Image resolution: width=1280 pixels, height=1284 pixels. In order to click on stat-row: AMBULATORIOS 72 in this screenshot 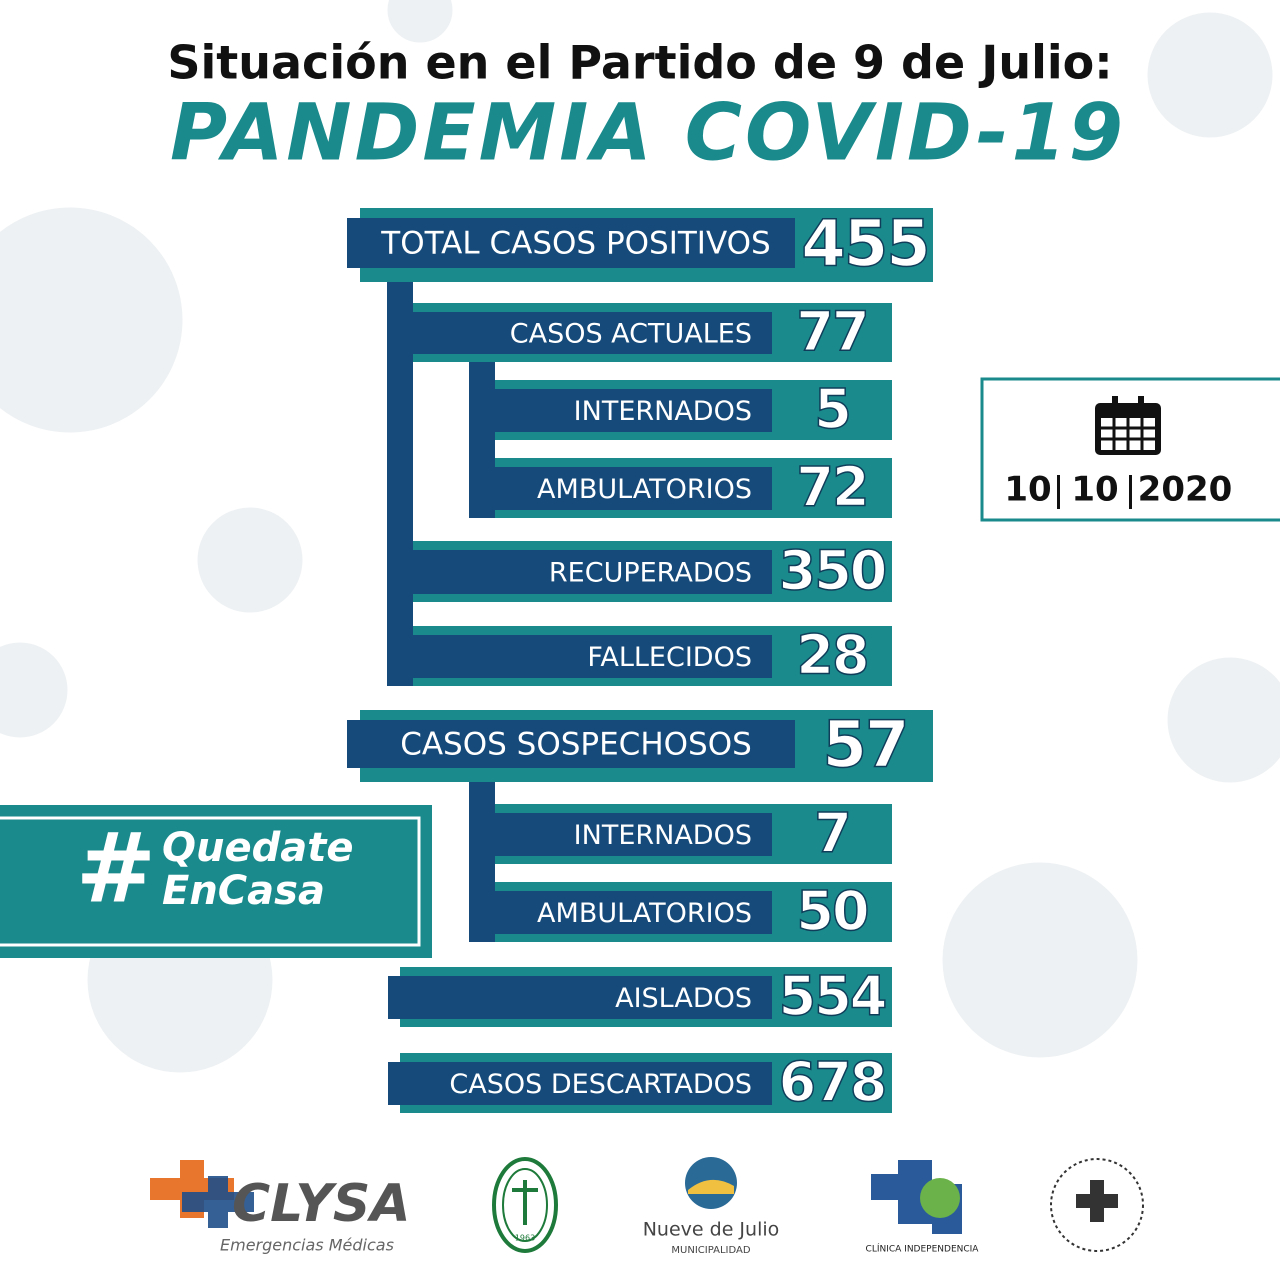, I will do `click(693, 487)`.